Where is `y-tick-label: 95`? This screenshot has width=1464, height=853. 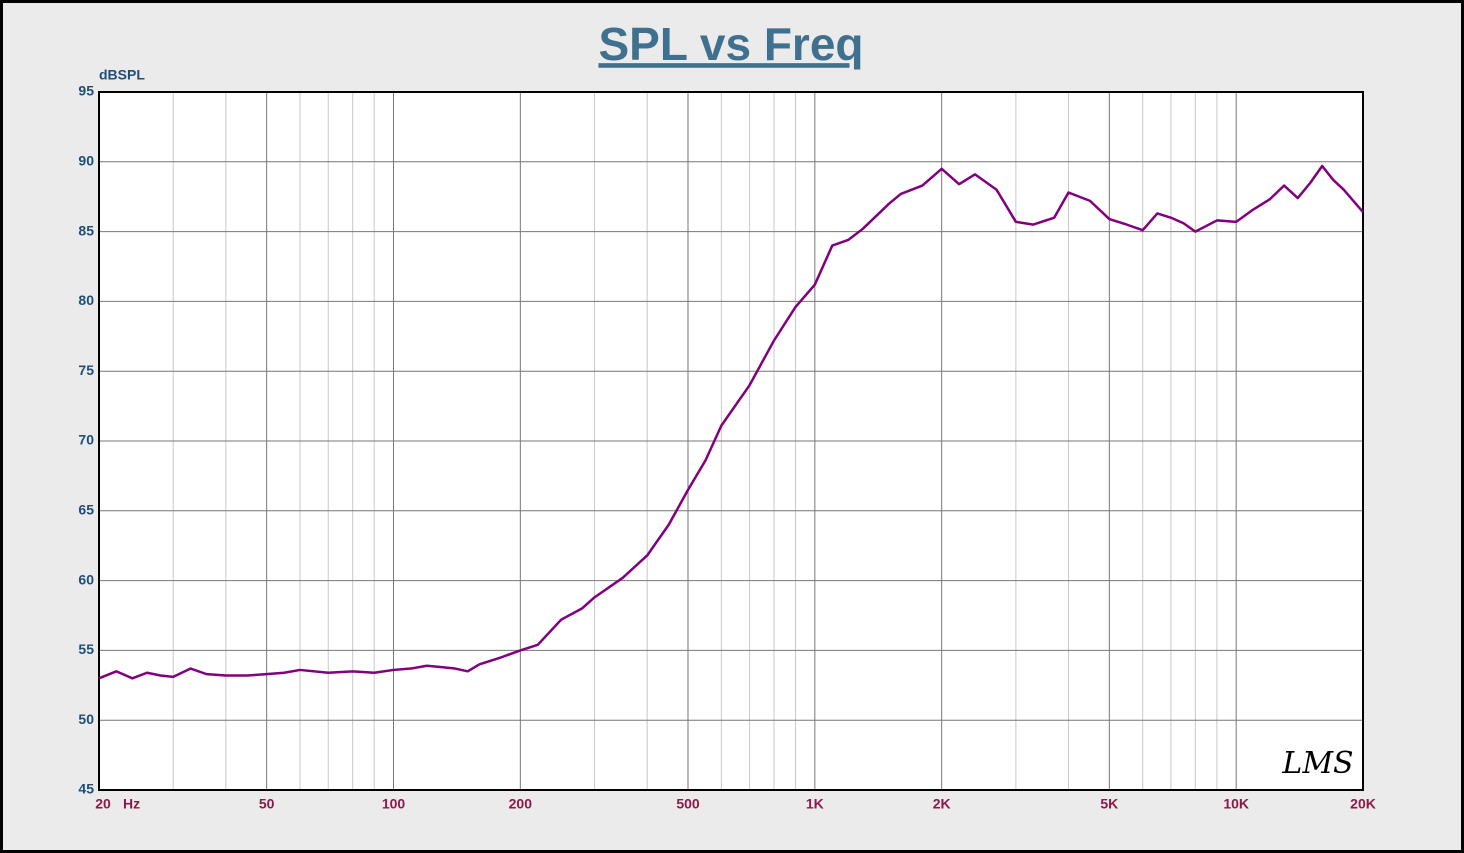 y-tick-label: 95 is located at coordinates (86, 91).